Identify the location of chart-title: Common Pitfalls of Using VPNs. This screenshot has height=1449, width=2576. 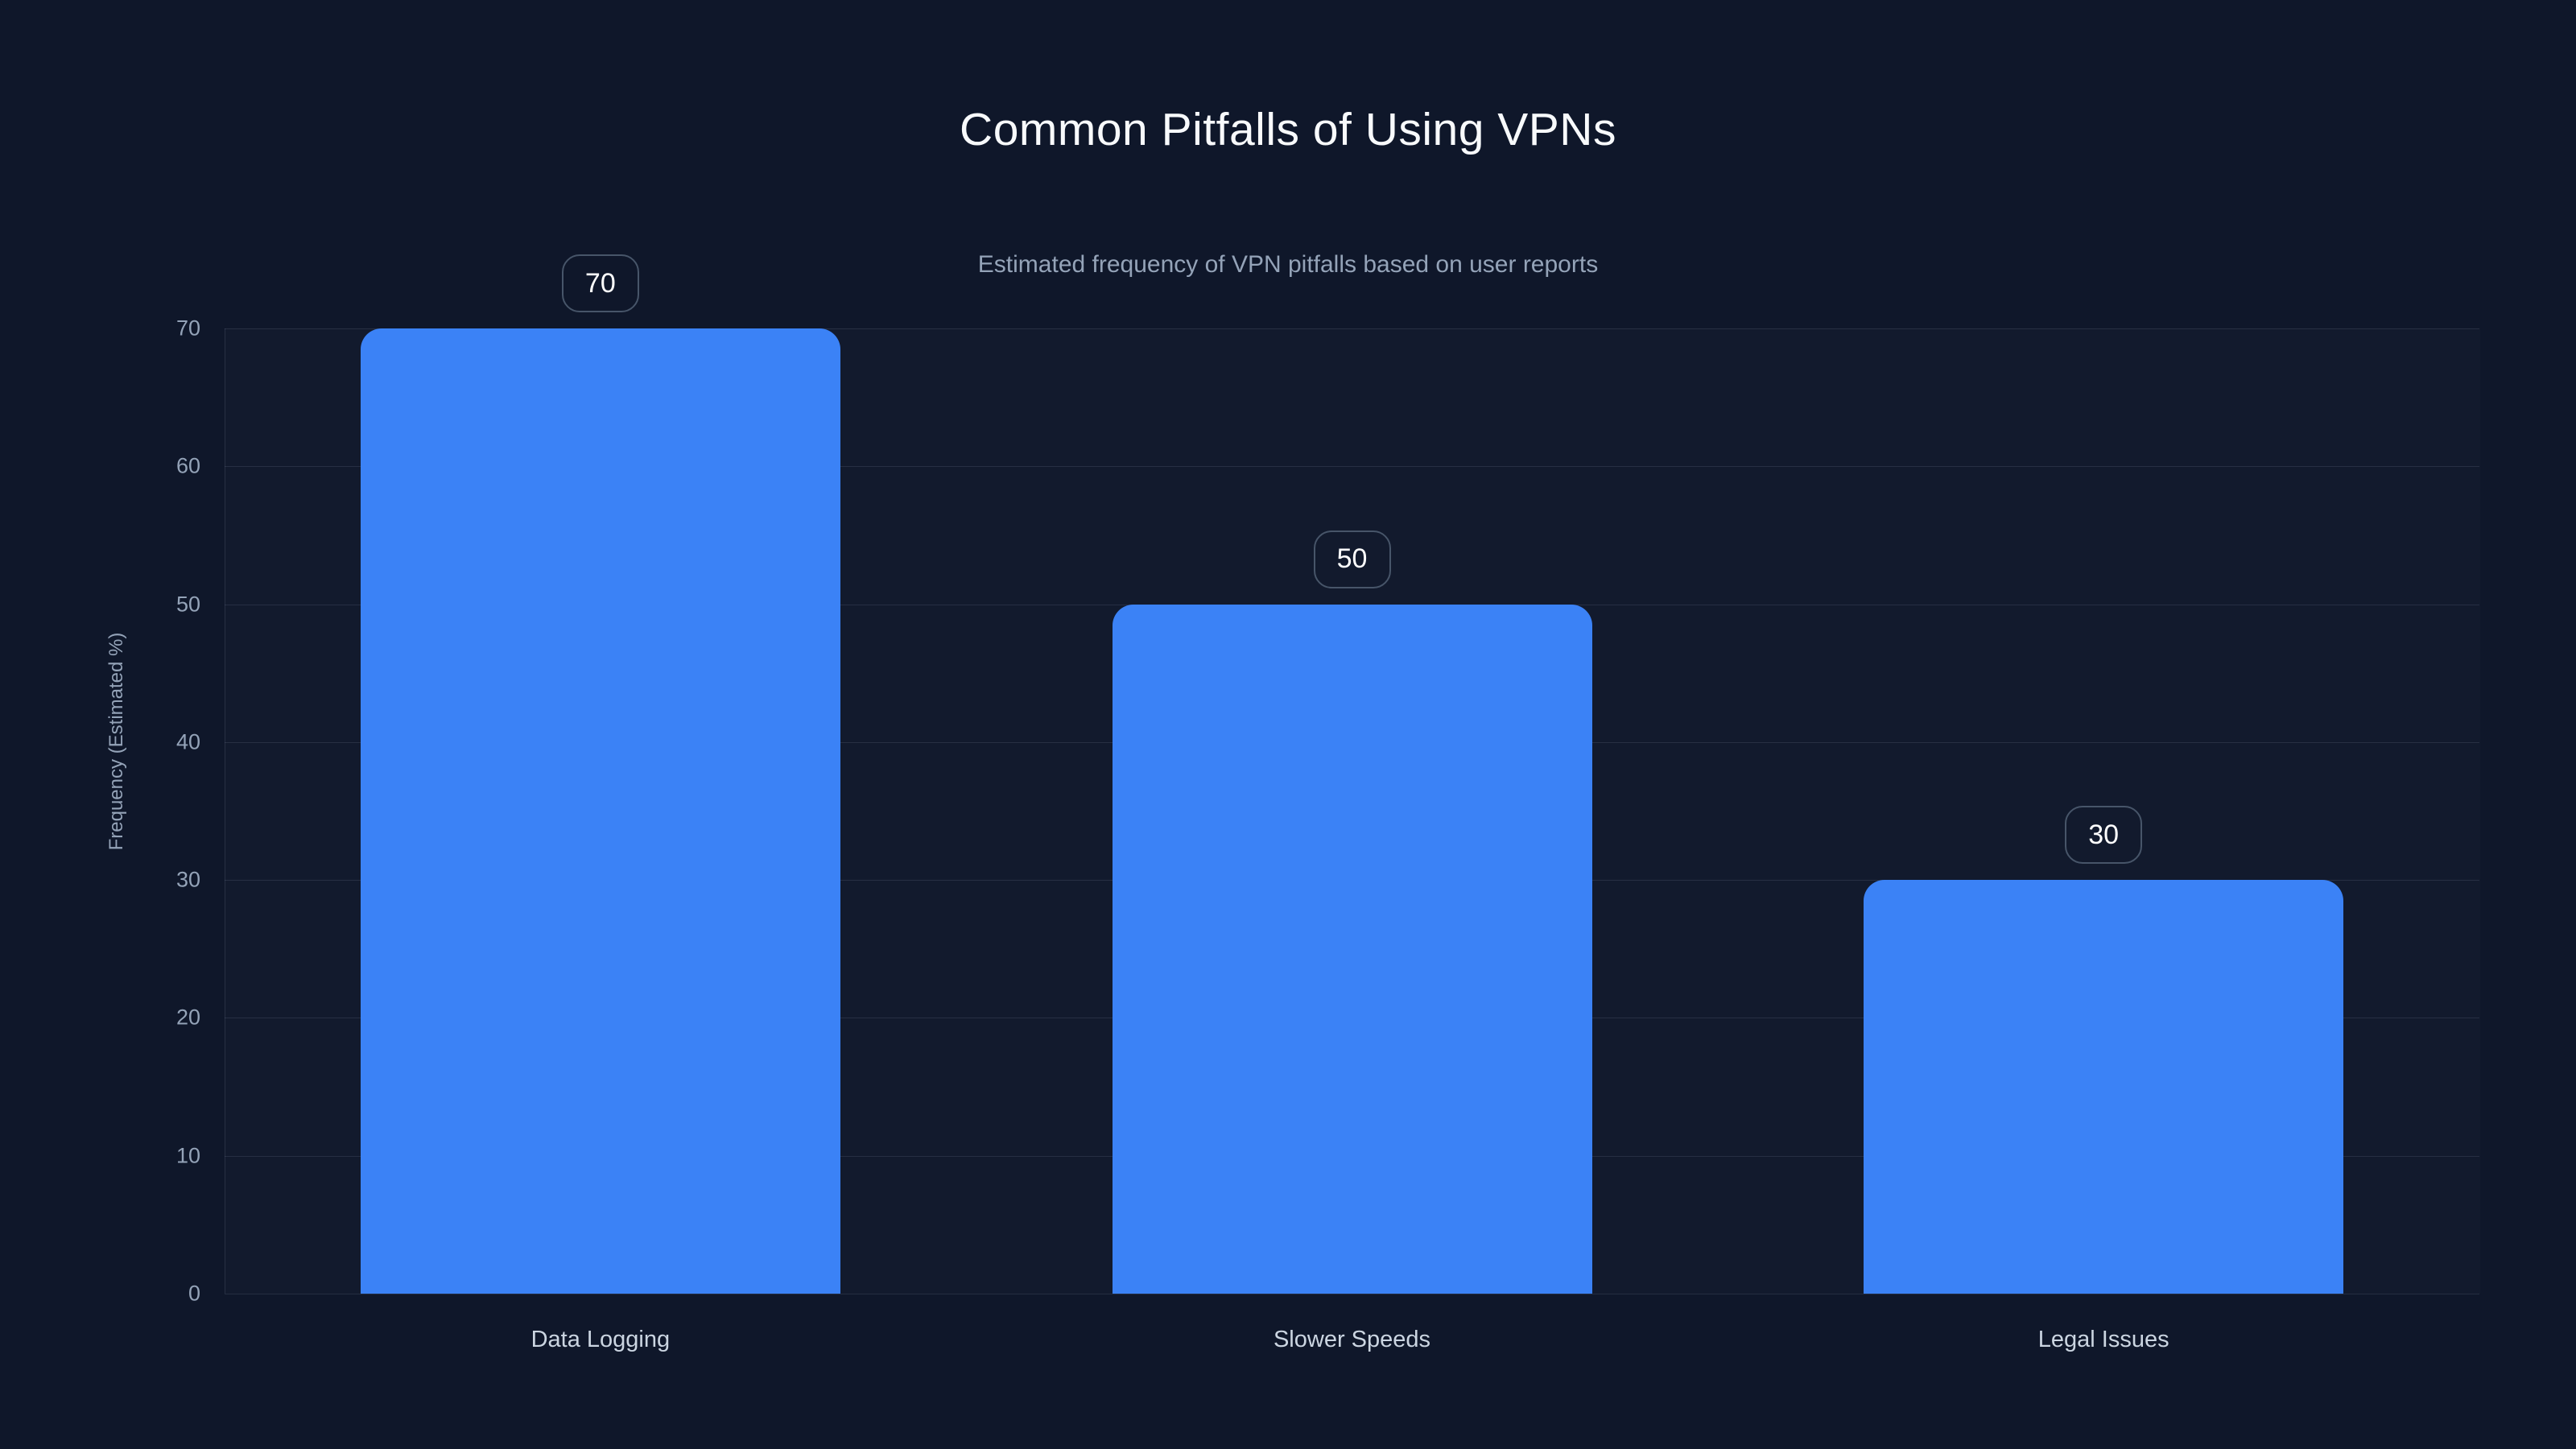
(1288, 129).